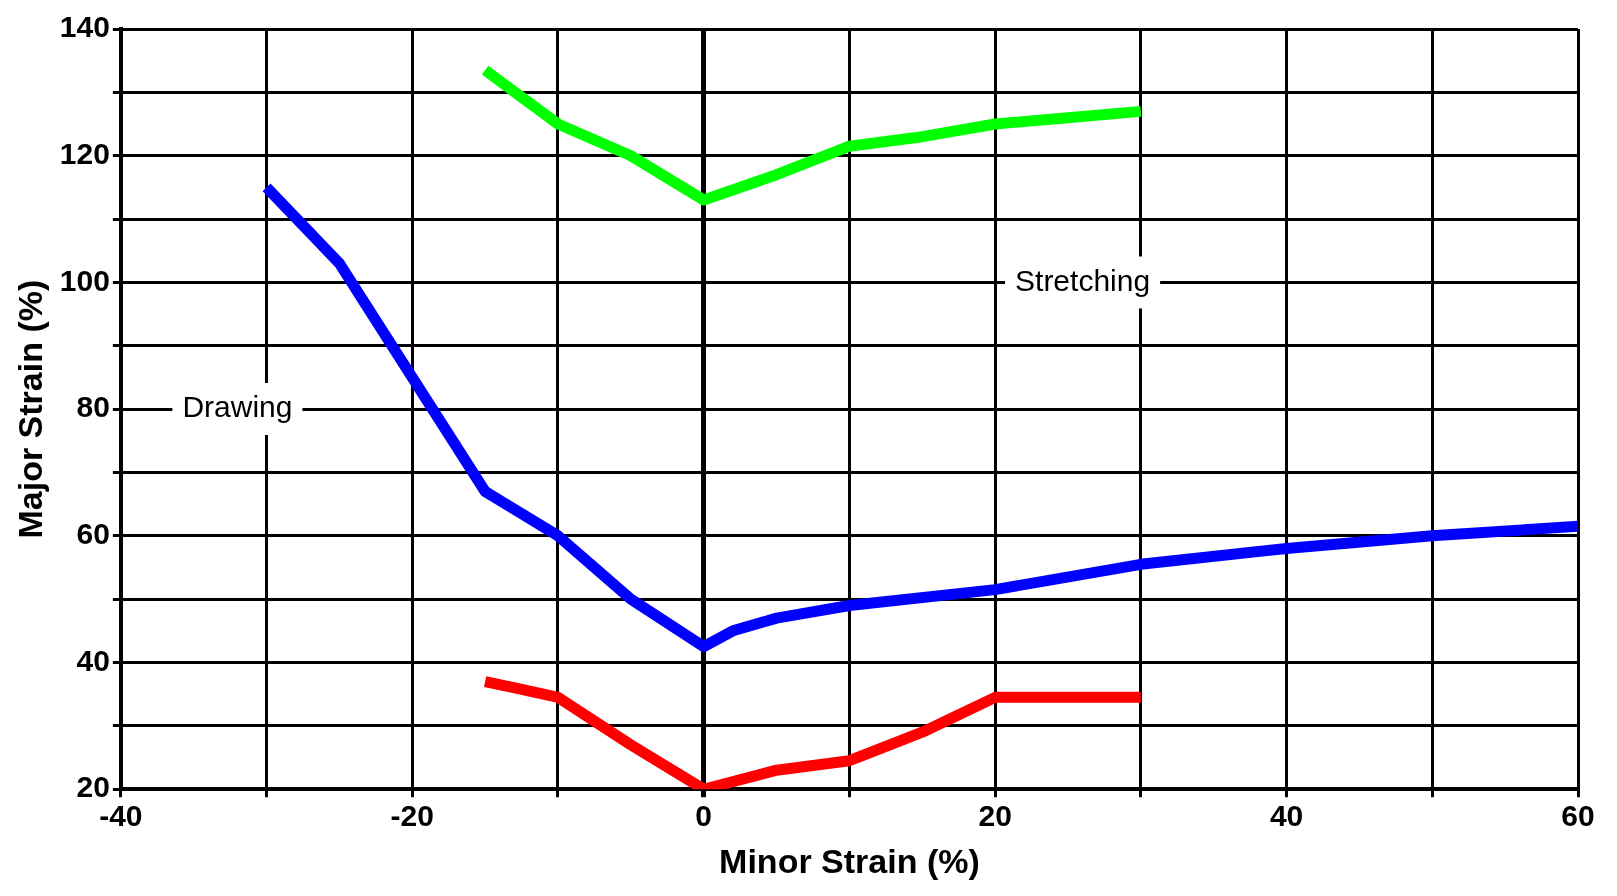  Describe the element at coordinates (84, 27) in the screenshot. I see `y-tick-label: 140` at that location.